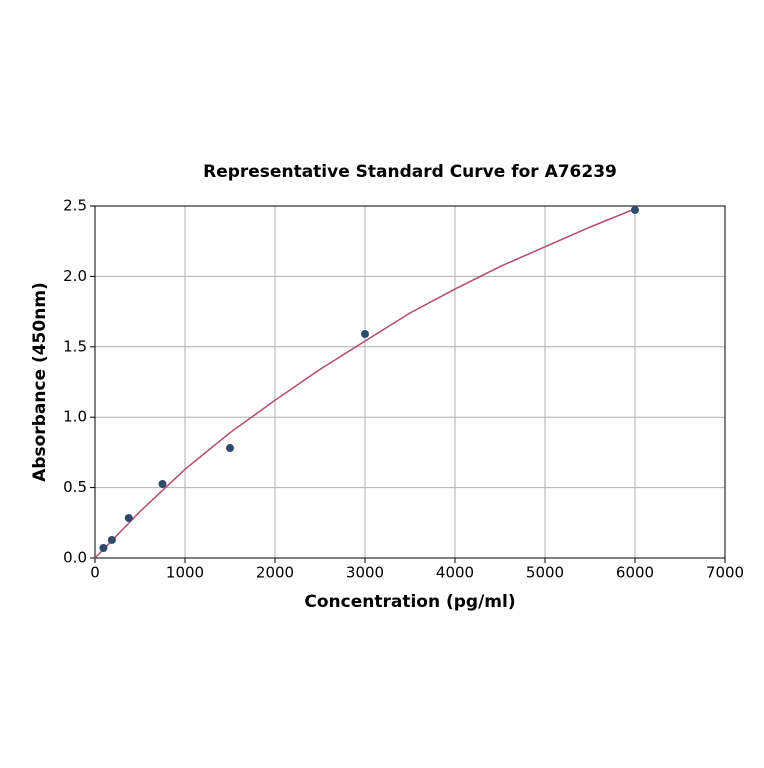  I want to click on x-tick-label: 5000, so click(545, 573).